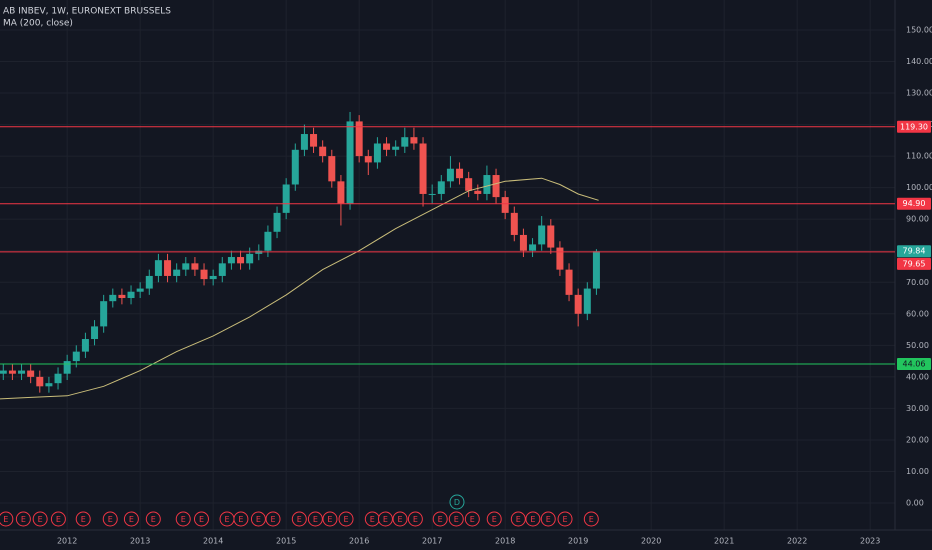 Image resolution: width=932 pixels, height=550 pixels. I want to click on x-tick-label: 2022, so click(797, 541).